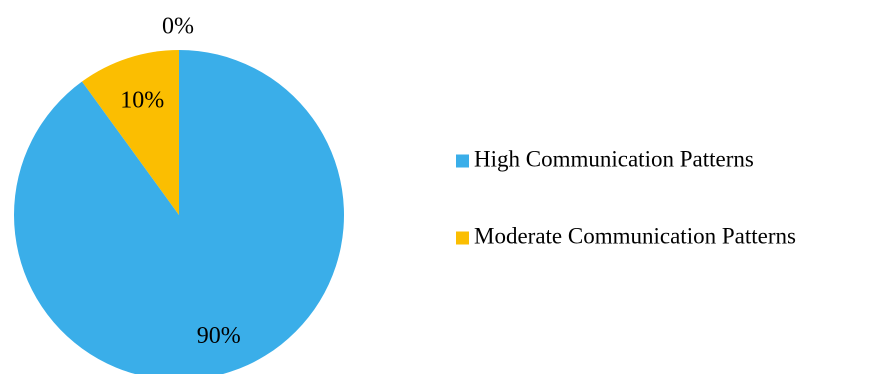 The image size is (887, 374). What do you see at coordinates (635, 235) in the screenshot?
I see `legend-label-moderate-communication-patterns: Moderate Communication Patterns` at bounding box center [635, 235].